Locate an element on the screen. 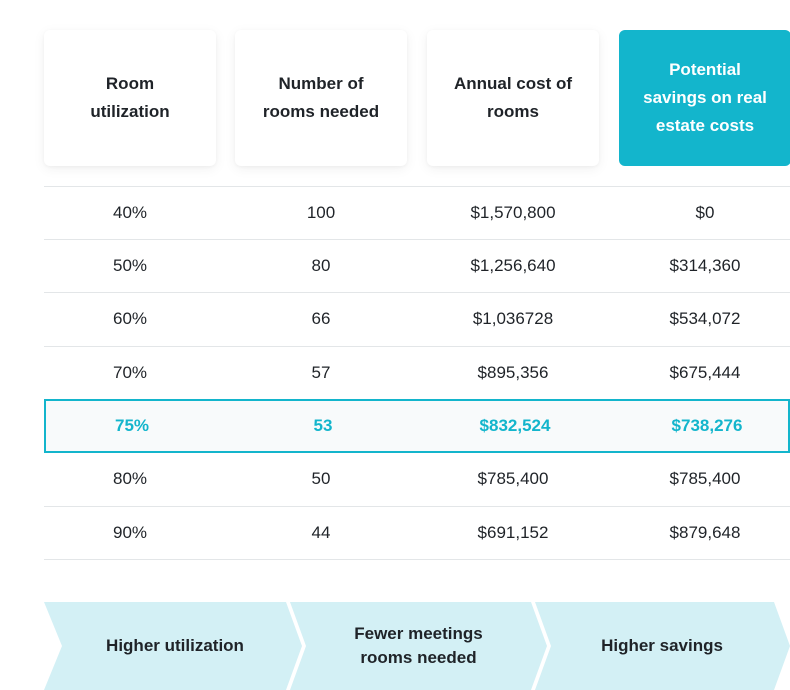  annual-cost-cell: $1,036728 is located at coordinates (513, 319).